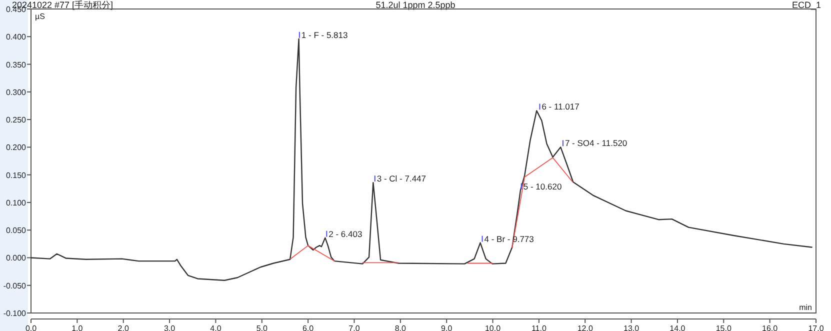 The width and height of the screenshot is (831, 331). I want to click on x-tick-label: 8.0, so click(400, 327).